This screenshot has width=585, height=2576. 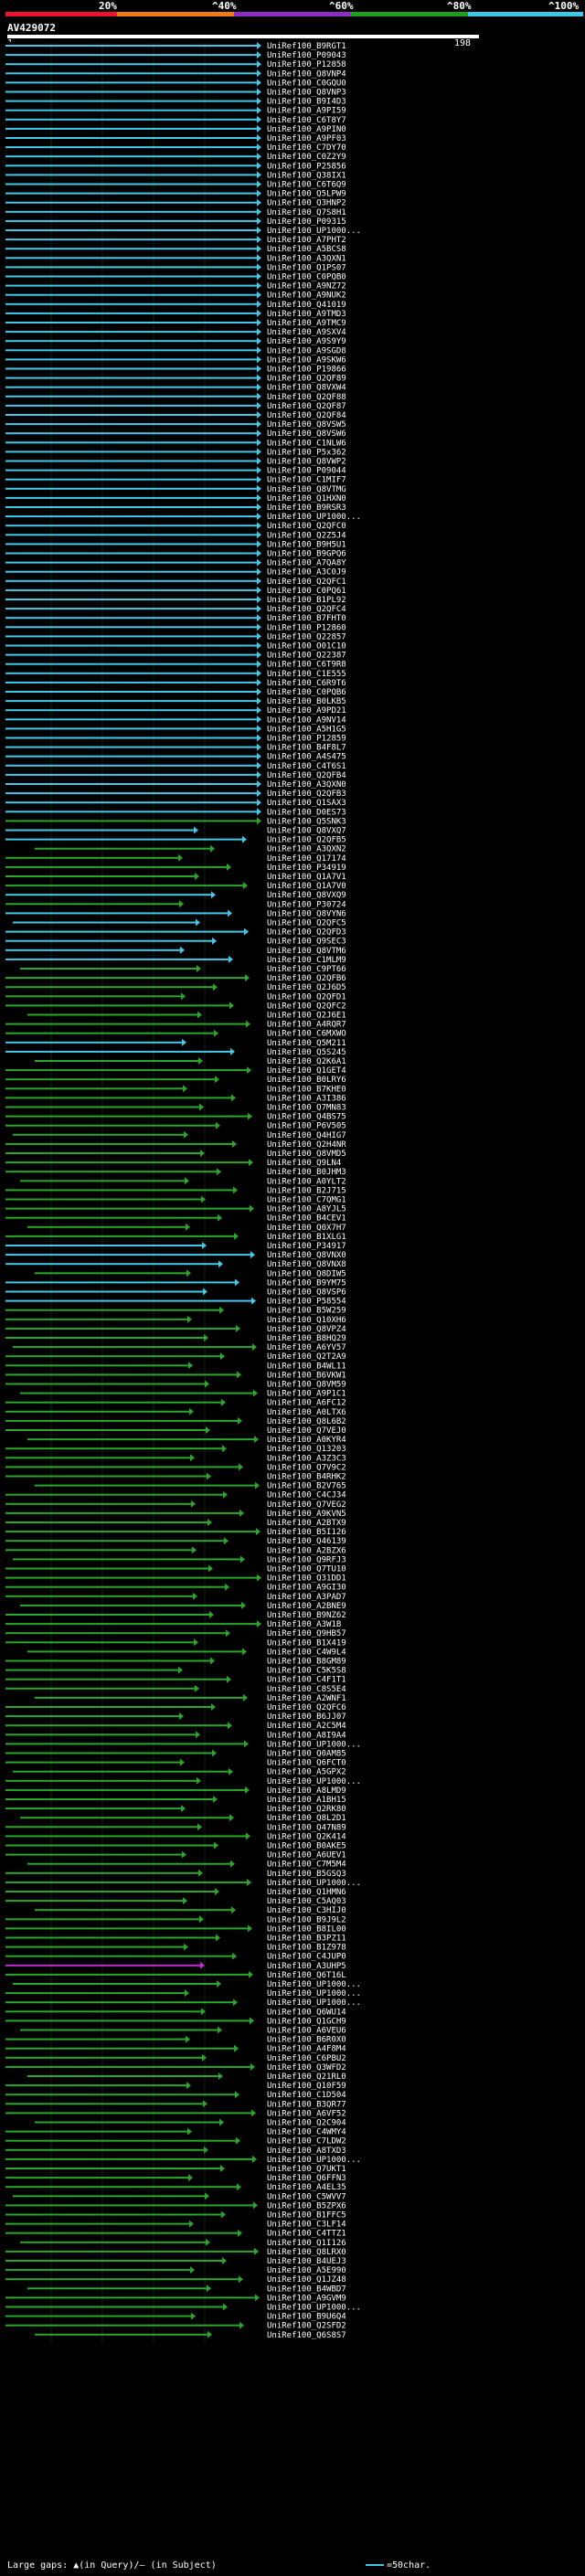 What do you see at coordinates (307, 2077) in the screenshot?
I see `hit-label: UniRef100_Q21RL0` at bounding box center [307, 2077].